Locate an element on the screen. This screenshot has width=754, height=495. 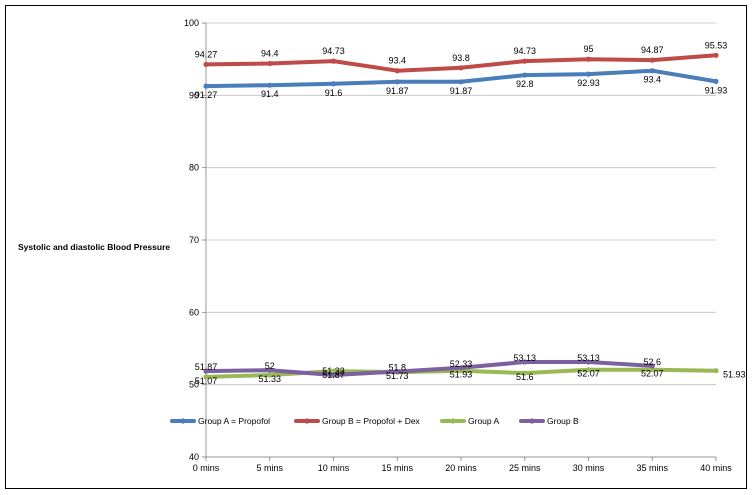
x-tick-label: 25 mins is located at coordinates (525, 468).